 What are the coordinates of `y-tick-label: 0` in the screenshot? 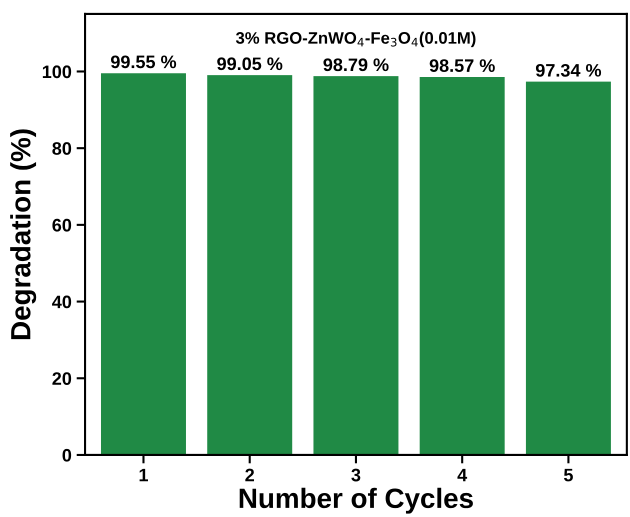 It's located at (67, 455).